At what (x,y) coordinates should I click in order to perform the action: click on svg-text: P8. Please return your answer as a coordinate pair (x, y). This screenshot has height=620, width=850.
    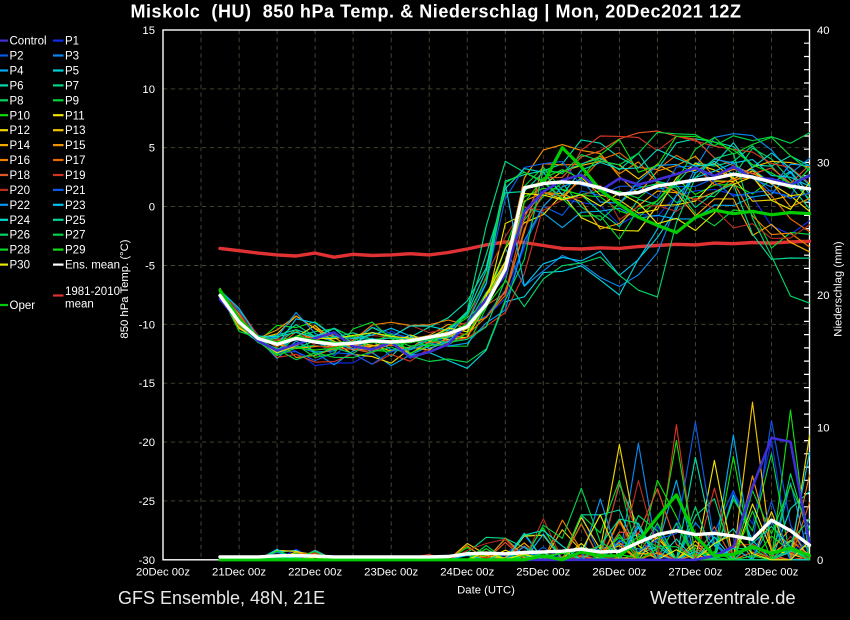
    Looking at the image, I should click on (17, 101).